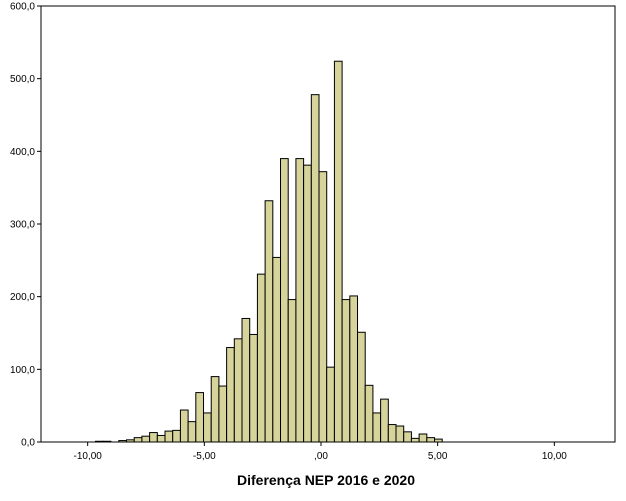 The width and height of the screenshot is (626, 501). What do you see at coordinates (321, 456) in the screenshot?
I see `x-tick-label: ,00` at bounding box center [321, 456].